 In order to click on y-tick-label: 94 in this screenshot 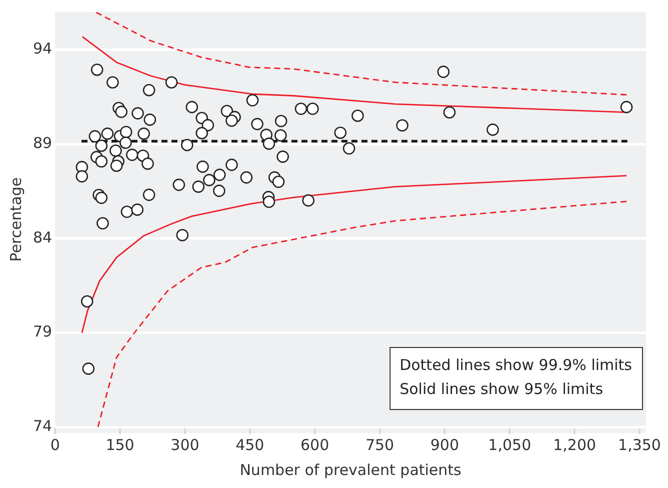, I will do `click(42, 49)`.